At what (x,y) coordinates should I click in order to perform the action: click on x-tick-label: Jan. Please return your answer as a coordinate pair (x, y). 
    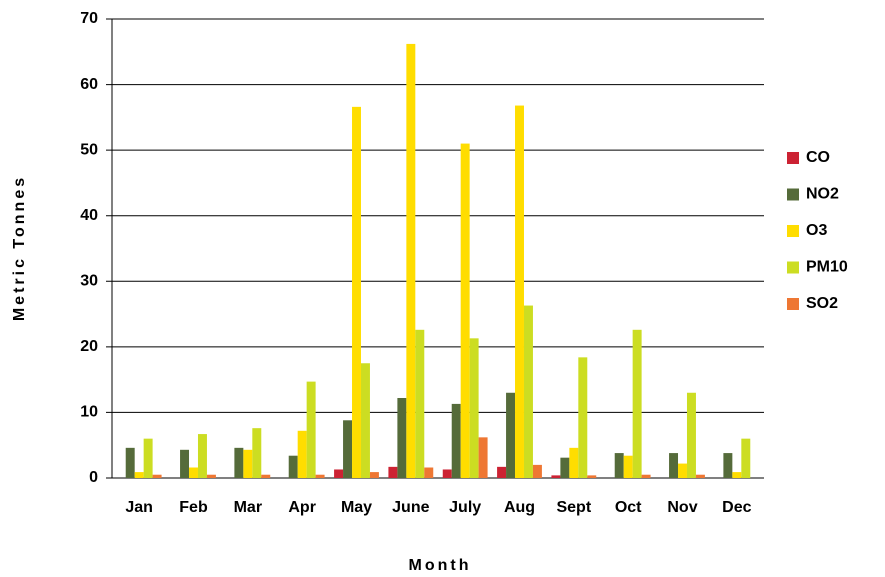
    Looking at the image, I should click on (139, 507).